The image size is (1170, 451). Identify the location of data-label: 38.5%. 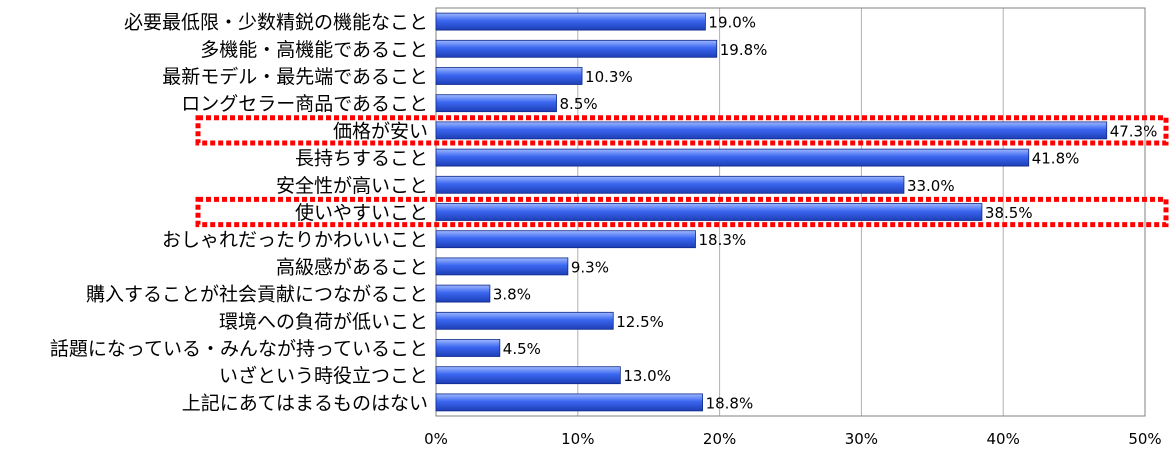
(1009, 213).